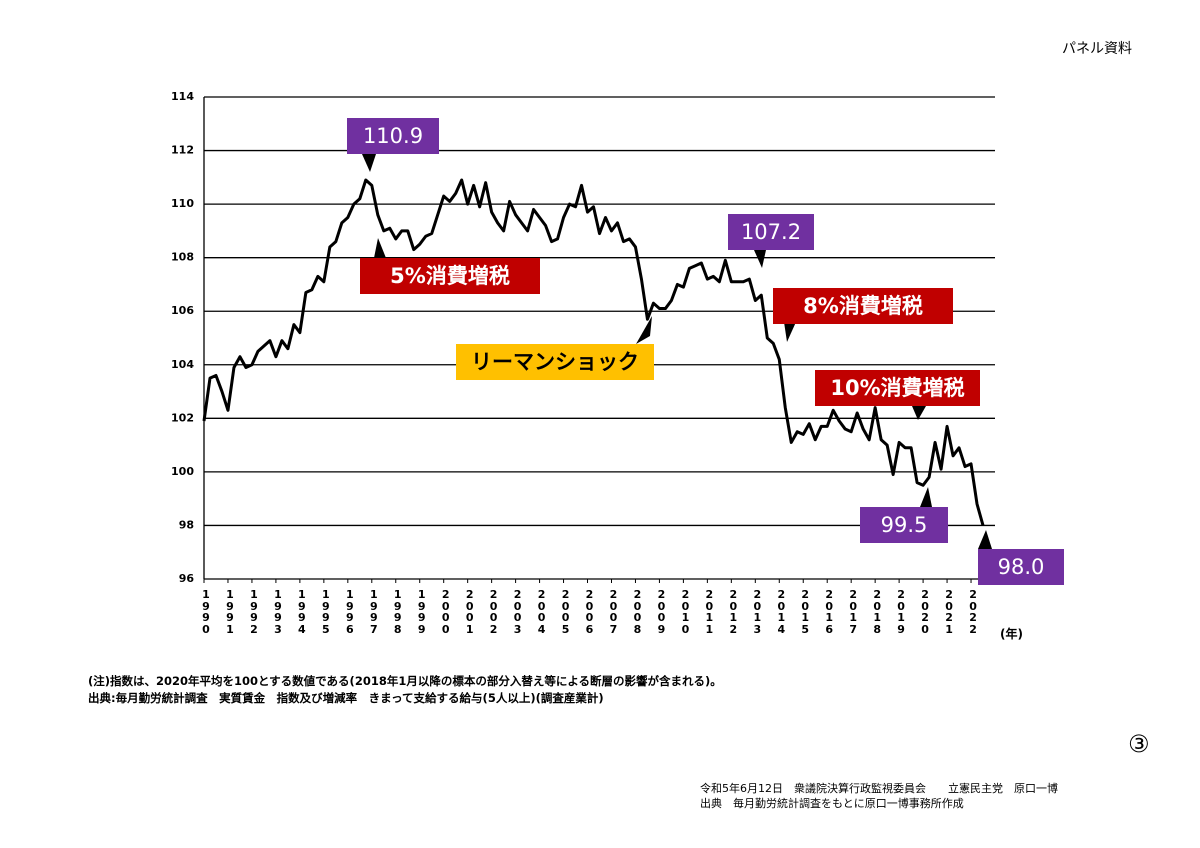 The height and width of the screenshot is (848, 1200). Describe the element at coordinates (349, 612) in the screenshot. I see `x-tick-label: 1996` at that location.